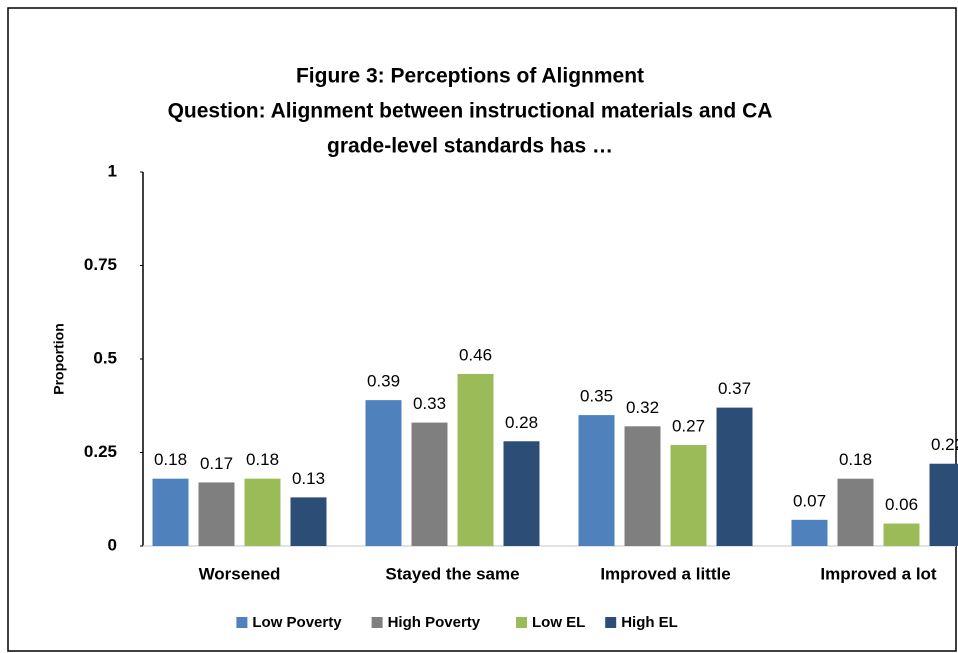 The height and width of the screenshot is (653, 958). Describe the element at coordinates (434, 622) in the screenshot. I see `legend-label: High Poverty` at that location.